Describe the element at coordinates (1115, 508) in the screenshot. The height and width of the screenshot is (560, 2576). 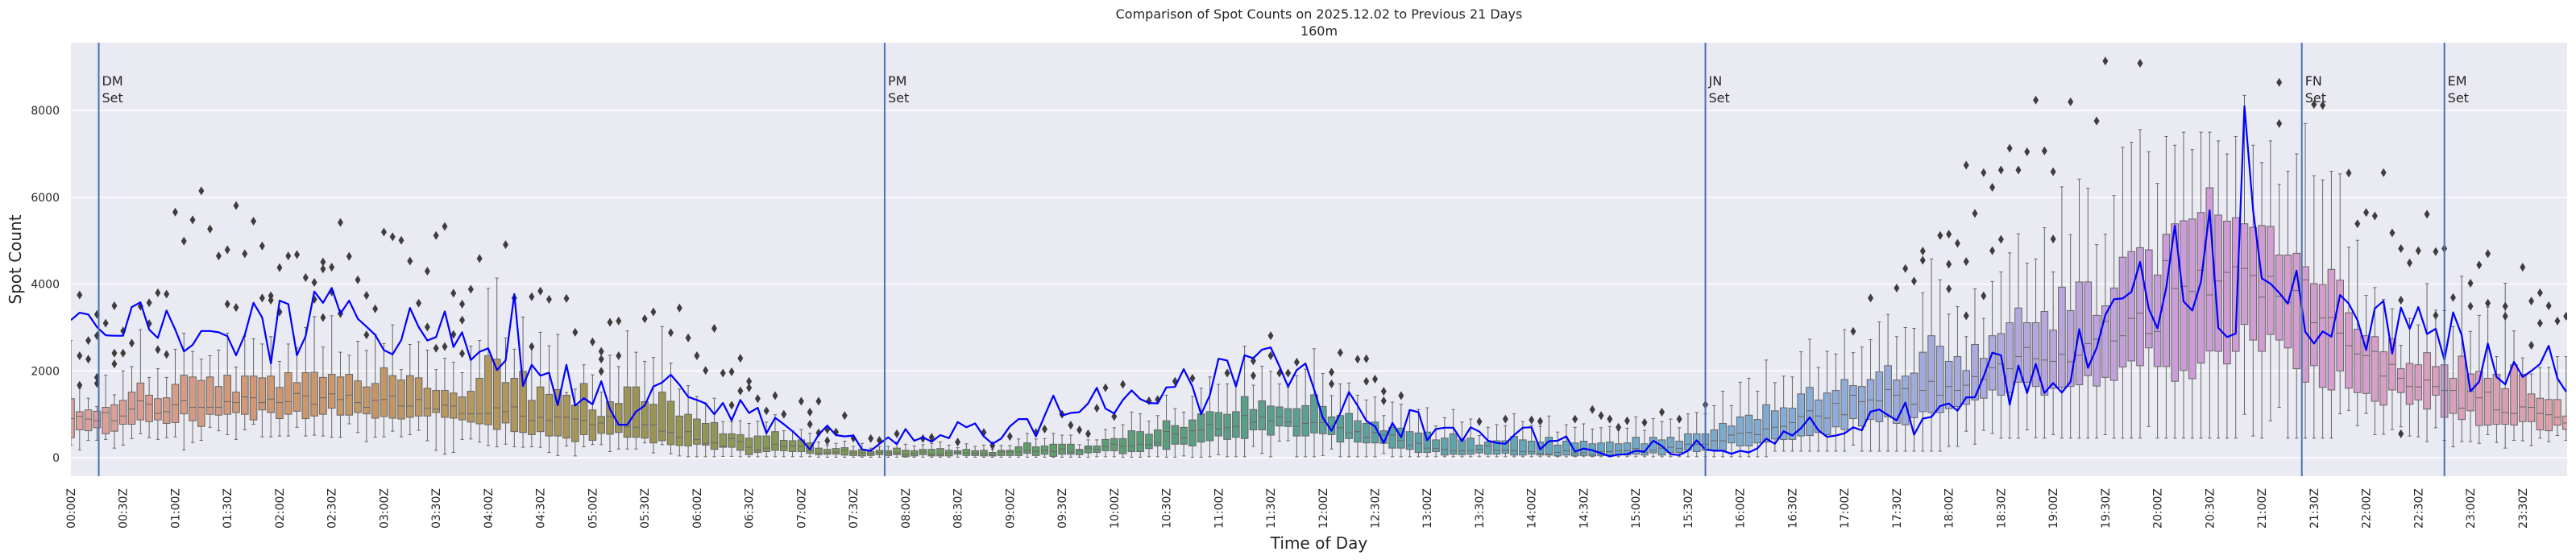
I see `x-tick-label: 10:00Z` at that location.